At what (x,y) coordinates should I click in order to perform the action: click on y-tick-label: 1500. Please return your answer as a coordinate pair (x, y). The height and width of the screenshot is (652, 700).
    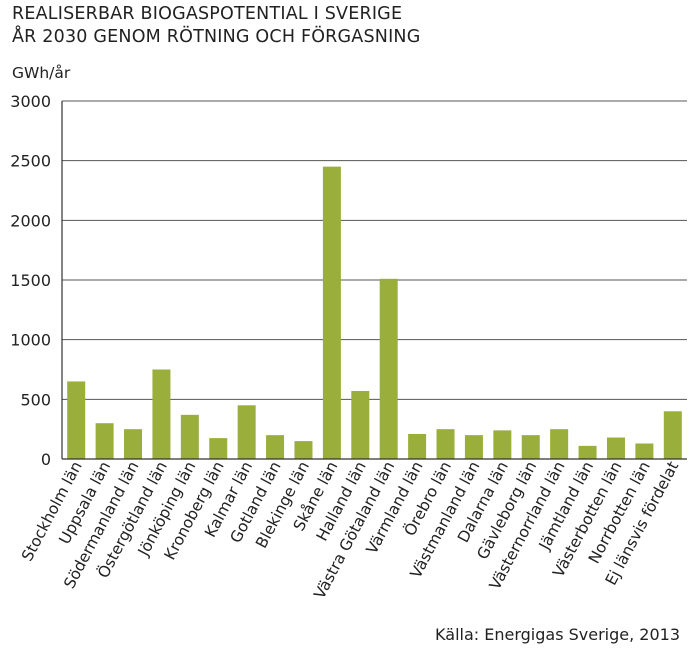
    Looking at the image, I should click on (30, 280).